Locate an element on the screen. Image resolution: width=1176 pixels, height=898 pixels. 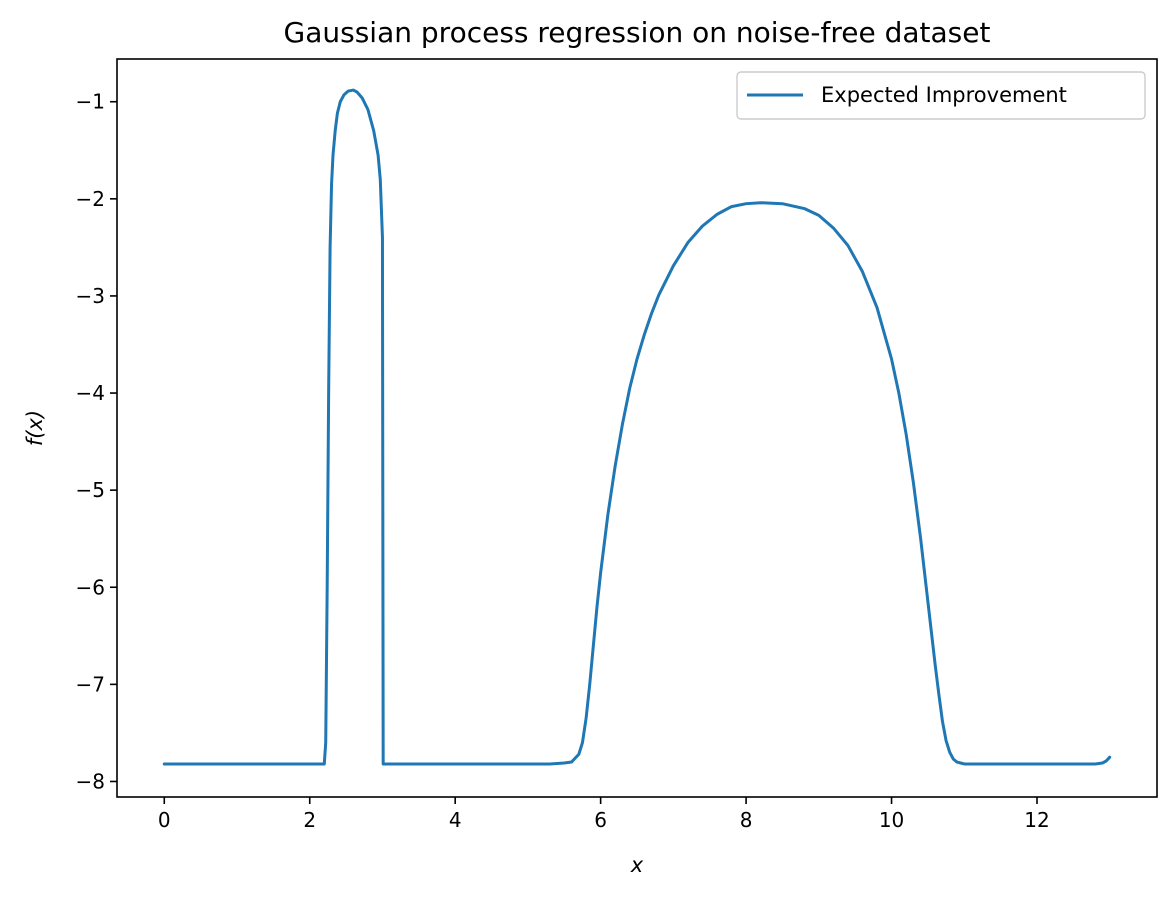
legend-label: Expected Improvement is located at coordinates (944, 95).